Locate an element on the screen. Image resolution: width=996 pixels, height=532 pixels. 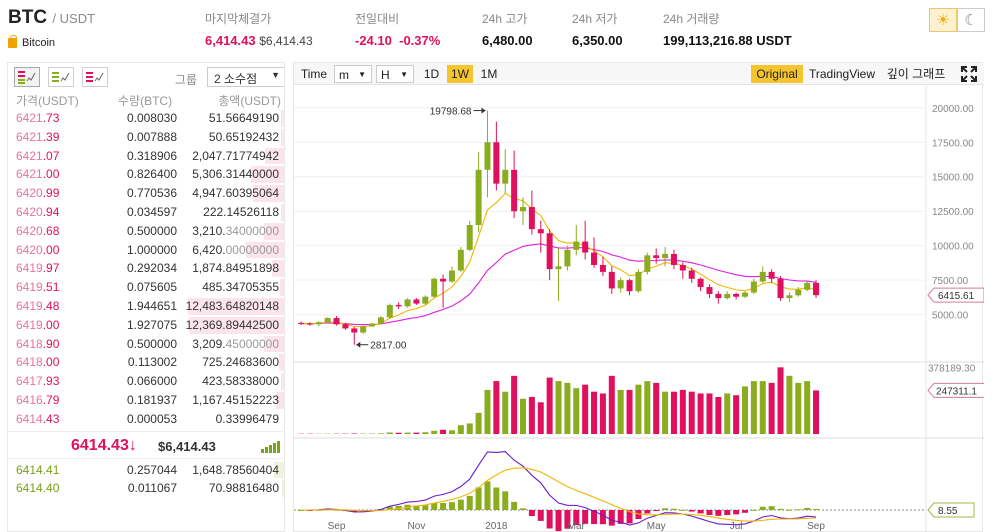
stat-24h-volume: 24h 거래량 199,113,216.88 USDT is located at coordinates (727, 29).